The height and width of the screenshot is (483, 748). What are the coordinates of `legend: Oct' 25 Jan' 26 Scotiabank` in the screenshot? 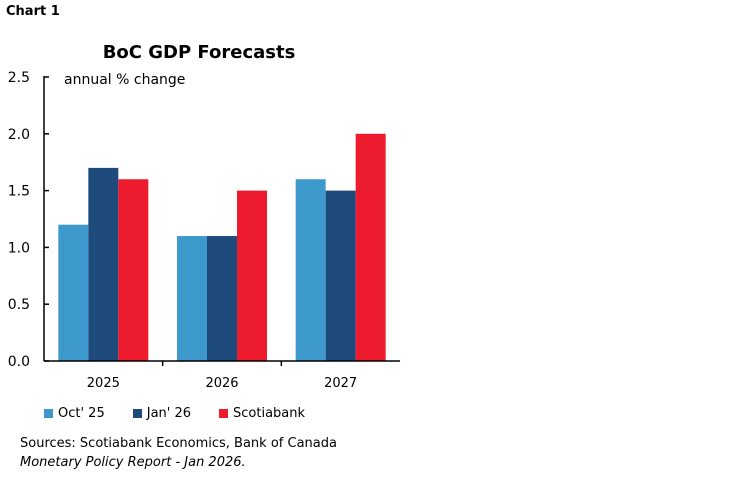 It's located at (188, 413).